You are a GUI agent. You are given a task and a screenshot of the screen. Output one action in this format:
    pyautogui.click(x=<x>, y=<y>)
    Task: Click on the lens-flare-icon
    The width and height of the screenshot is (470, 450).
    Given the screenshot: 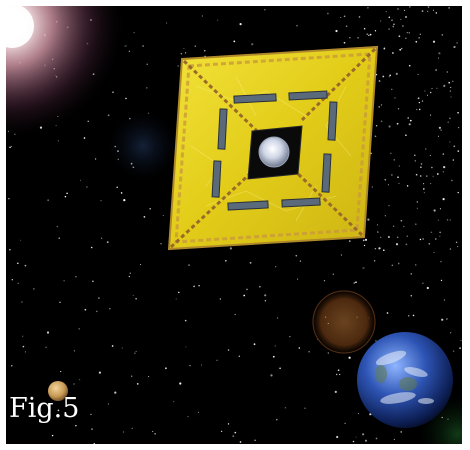 What is the action you would take?
    pyautogui.click(x=143, y=146)
    